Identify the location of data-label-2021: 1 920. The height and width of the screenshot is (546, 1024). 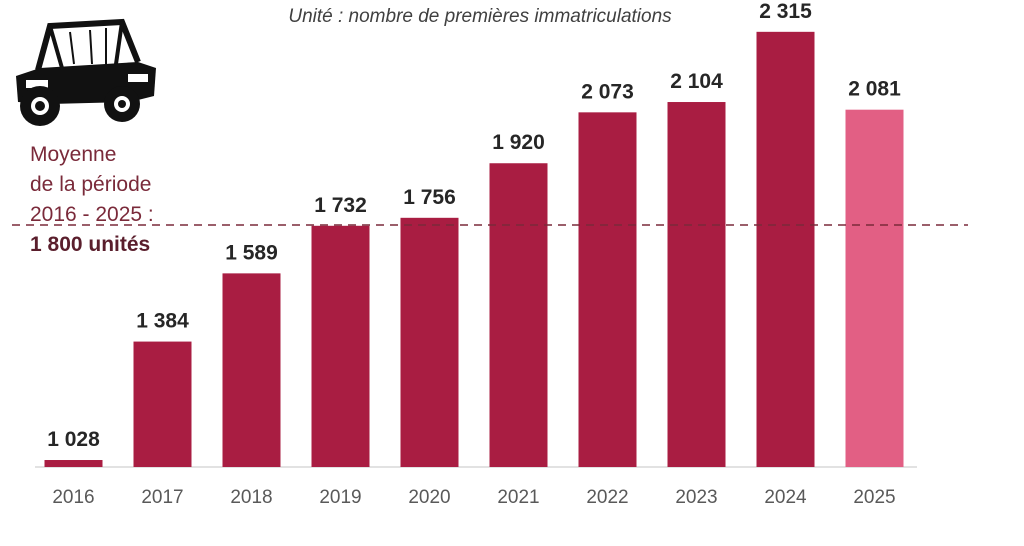
(518, 142).